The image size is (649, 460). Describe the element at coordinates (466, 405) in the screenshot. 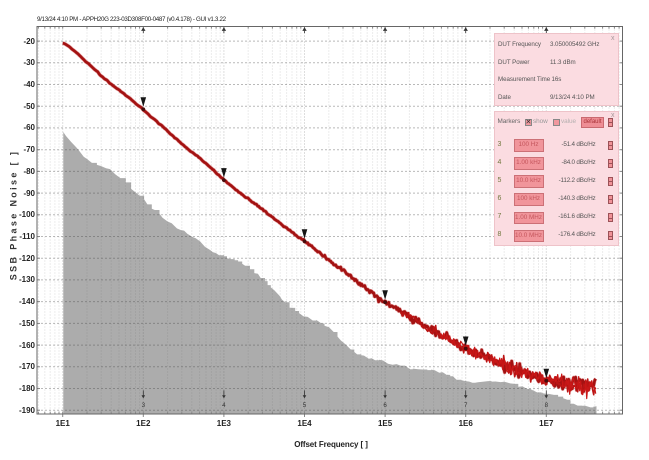

I see `svg-text: 7` at that location.